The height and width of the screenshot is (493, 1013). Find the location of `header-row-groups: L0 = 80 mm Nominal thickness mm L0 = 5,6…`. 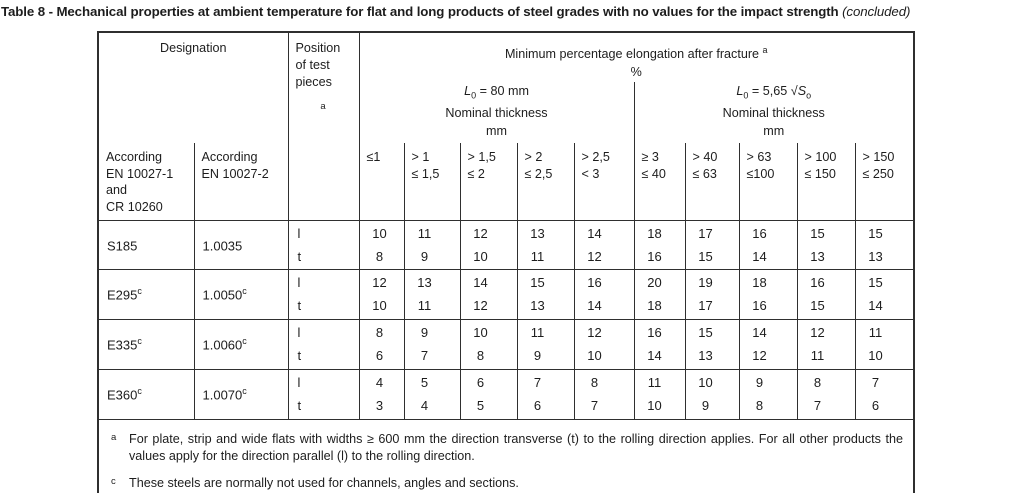

header-row-groups: L0 = 80 mm Nominal thickness mm L0 = 5,6… is located at coordinates (506, 113).